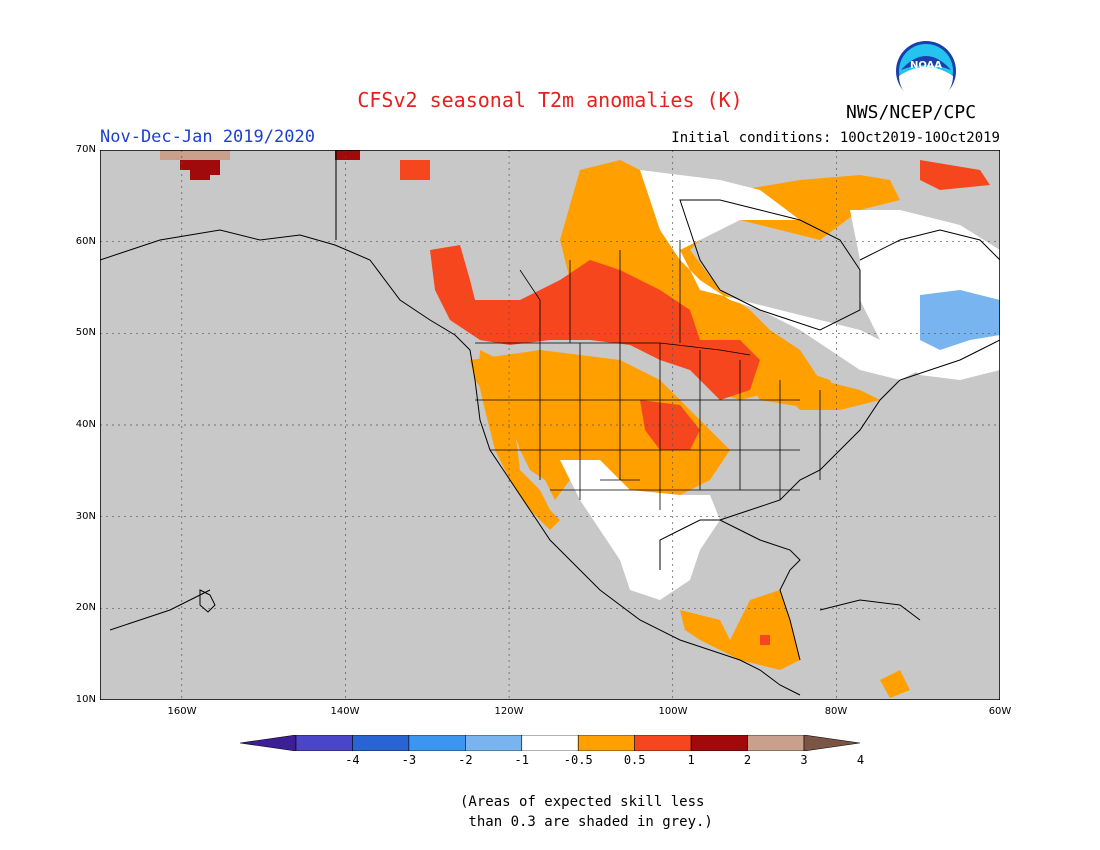  What do you see at coordinates (640, 530) in the screenshot?
I see `anomaly-white-texas-mexico` at bounding box center [640, 530].